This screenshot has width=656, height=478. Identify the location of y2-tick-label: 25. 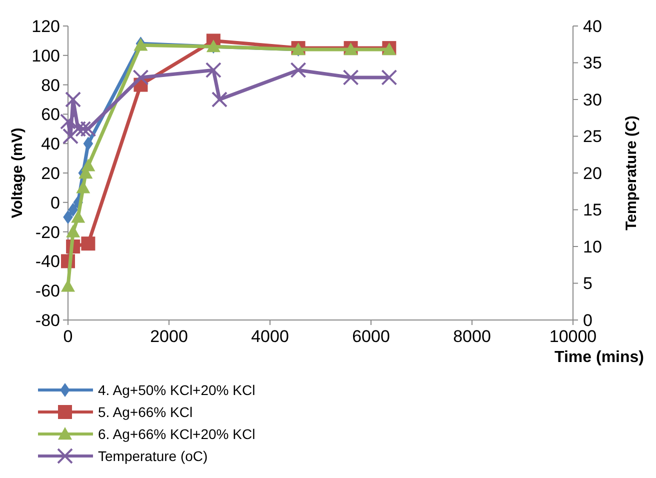
(592, 136).